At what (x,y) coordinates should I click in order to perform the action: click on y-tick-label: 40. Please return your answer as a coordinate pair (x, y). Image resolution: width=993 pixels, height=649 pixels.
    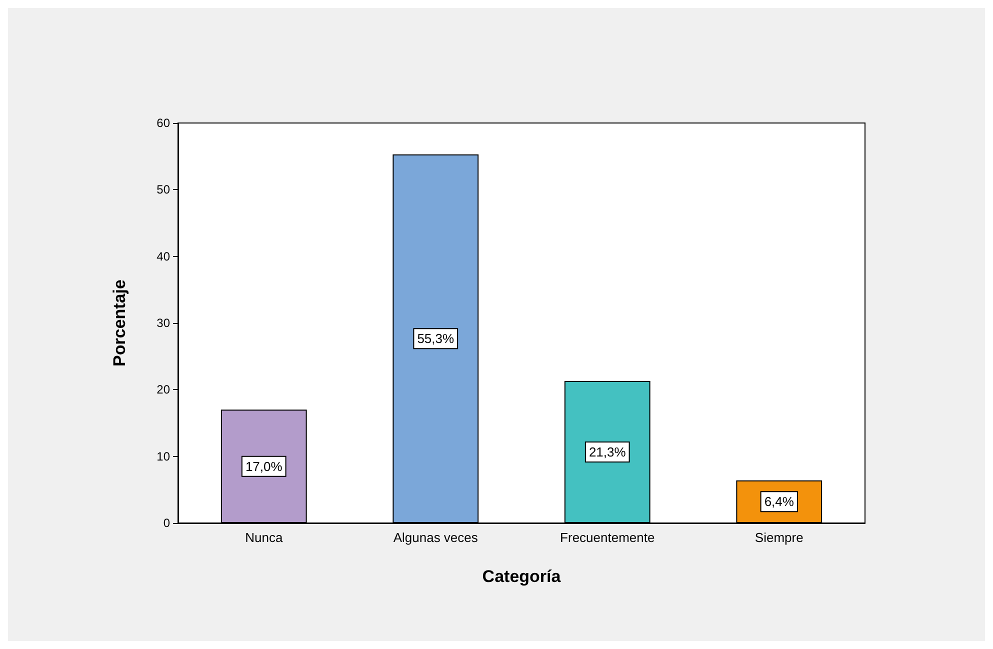
    Looking at the image, I should click on (163, 256).